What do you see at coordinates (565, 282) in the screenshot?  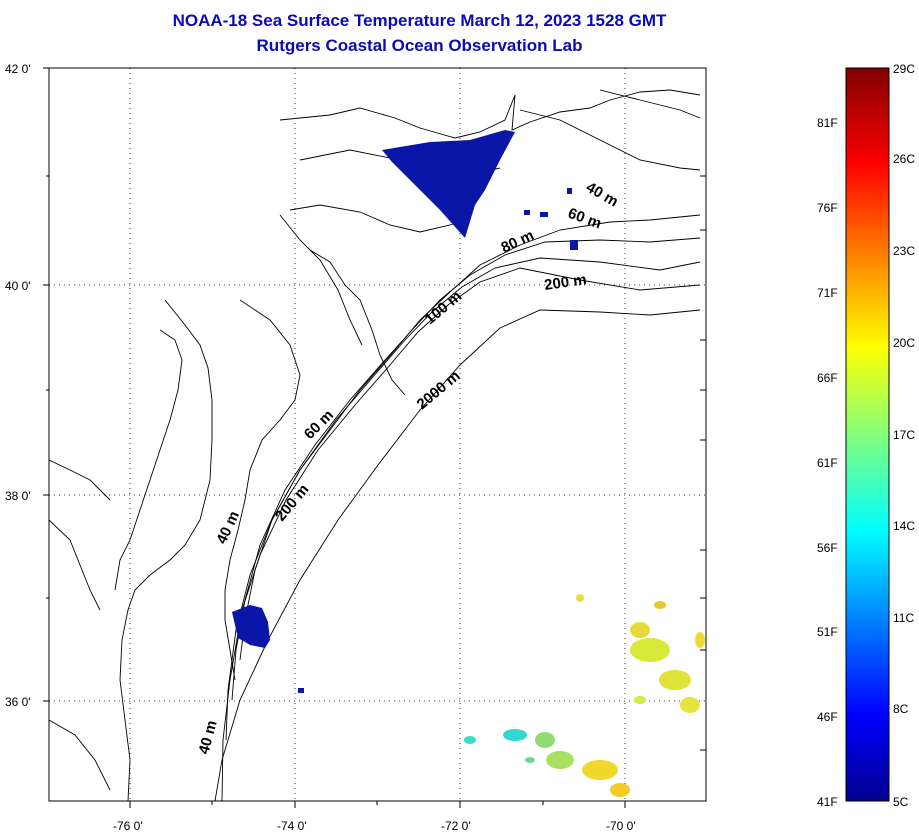 I see `contour-label: 200 m` at bounding box center [565, 282].